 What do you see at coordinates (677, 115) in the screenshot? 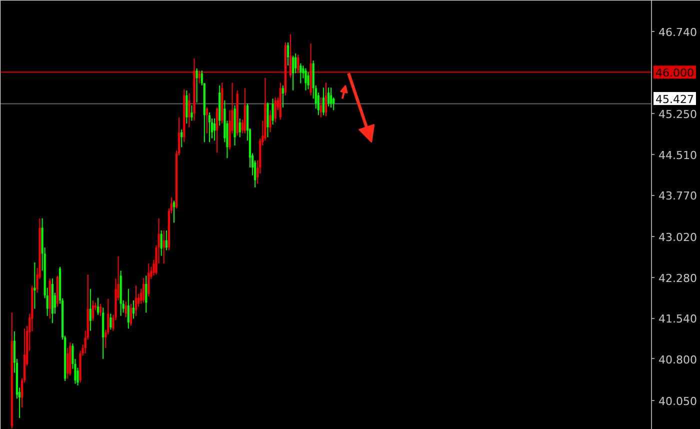
I see `y-tick-label: 45.250` at bounding box center [677, 115].